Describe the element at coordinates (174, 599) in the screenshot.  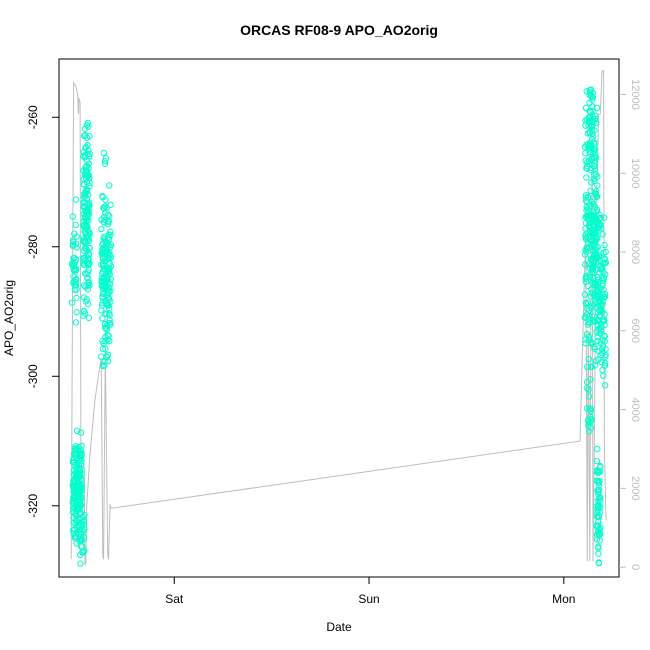
I see `x-tick-label: Sat` at that location.